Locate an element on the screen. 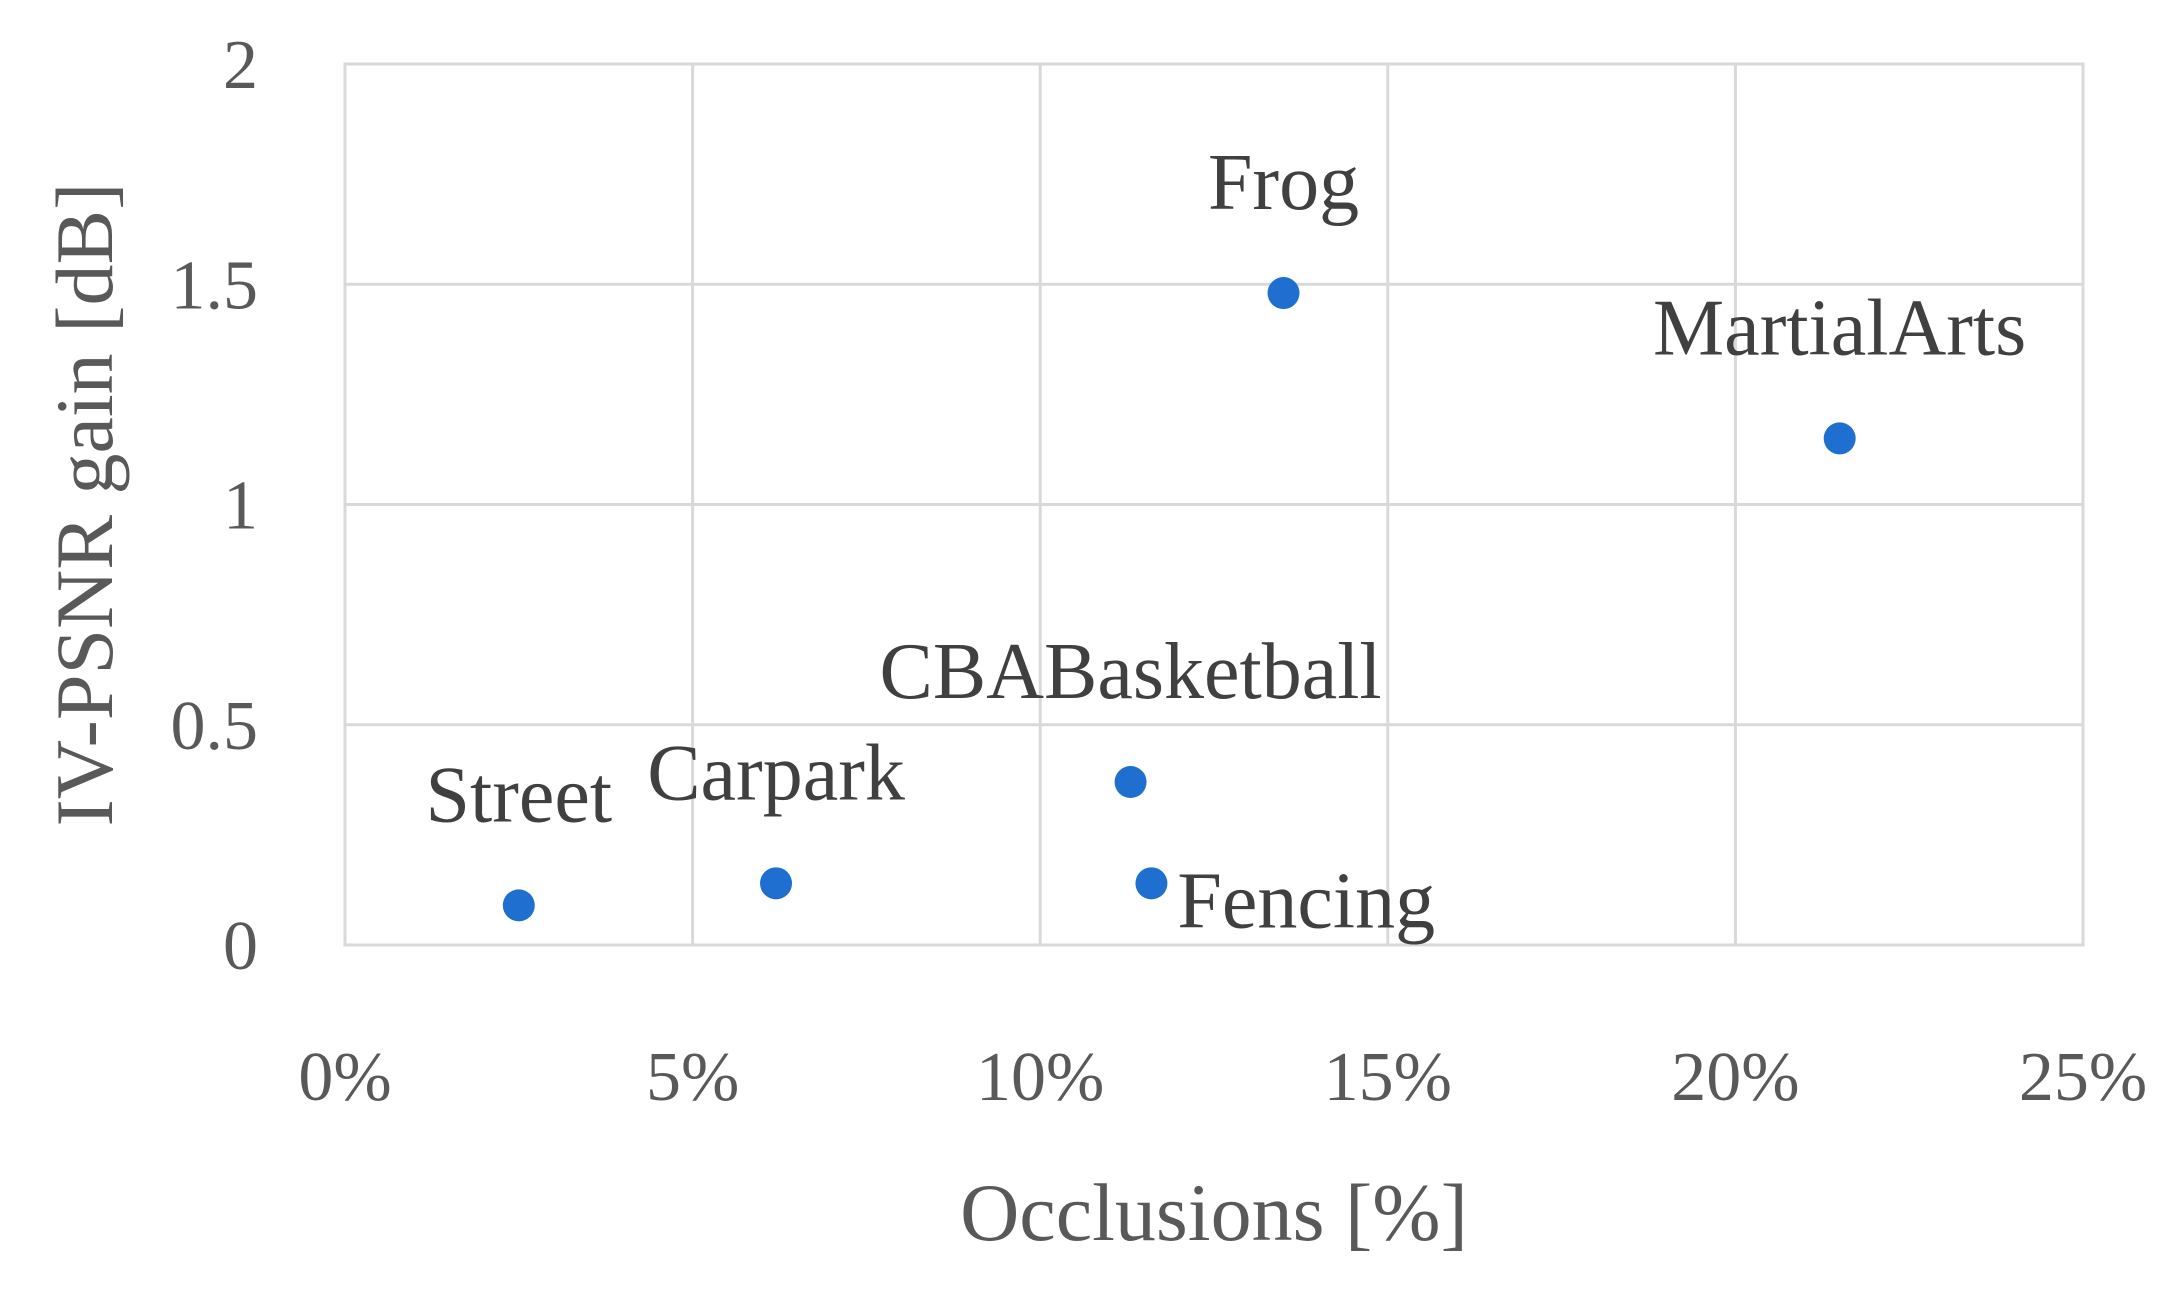  x-tick-label: 5% is located at coordinates (692, 1077).